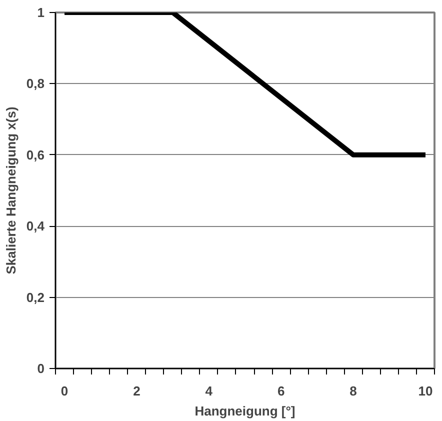  Describe the element at coordinates (209, 391) in the screenshot. I see `x-tick-label: 4` at that location.